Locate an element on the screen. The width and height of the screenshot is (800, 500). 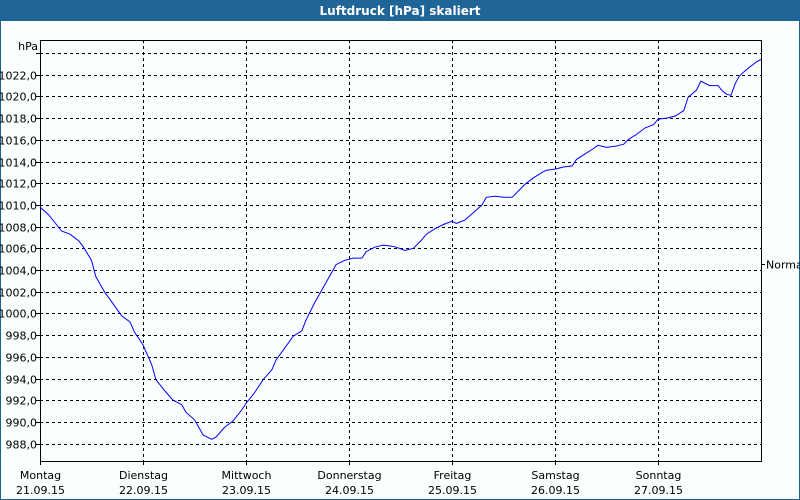
y-axis-label: hPa is located at coordinates (28, 46).